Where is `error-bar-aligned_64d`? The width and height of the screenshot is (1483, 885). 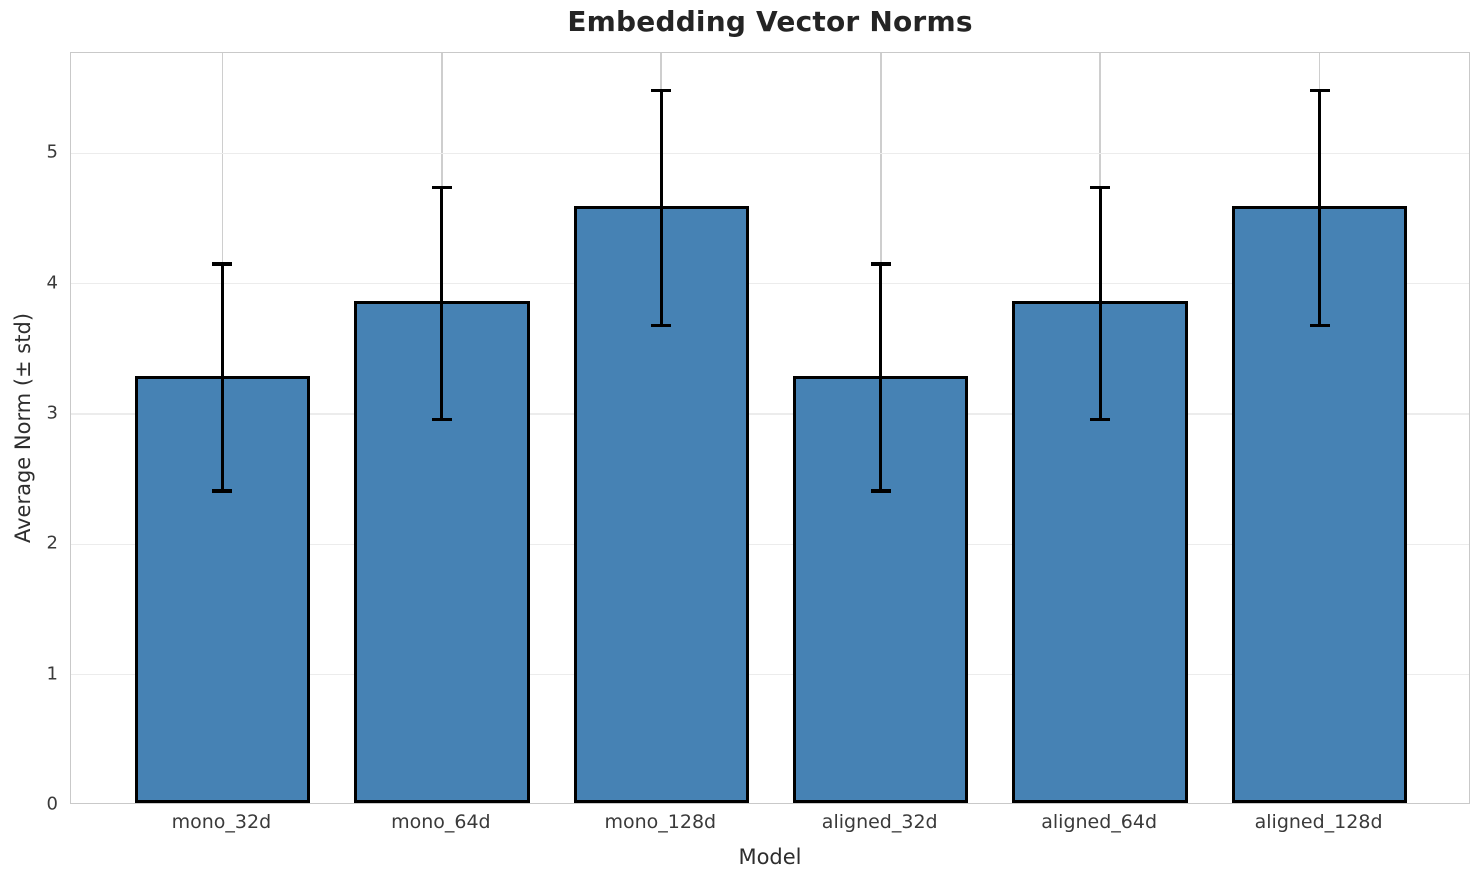 error-bar-aligned_64d is located at coordinates (1100, 303).